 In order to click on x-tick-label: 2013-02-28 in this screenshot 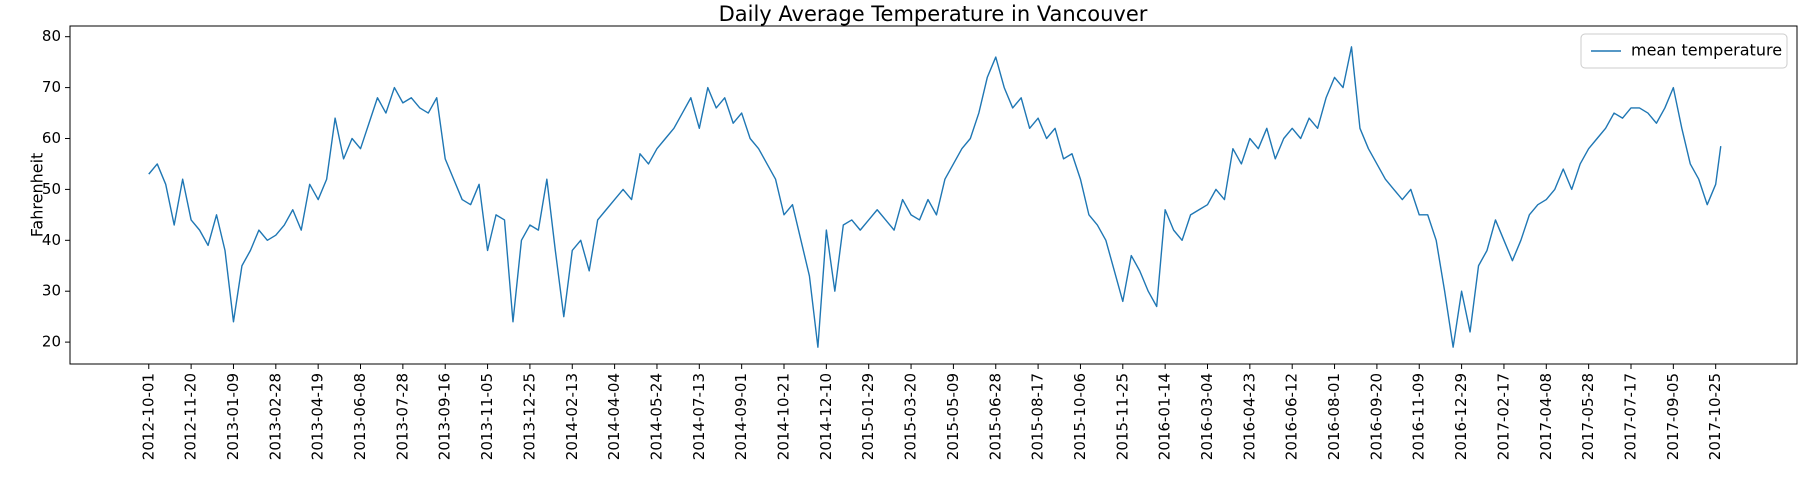, I will do `click(275, 416)`.